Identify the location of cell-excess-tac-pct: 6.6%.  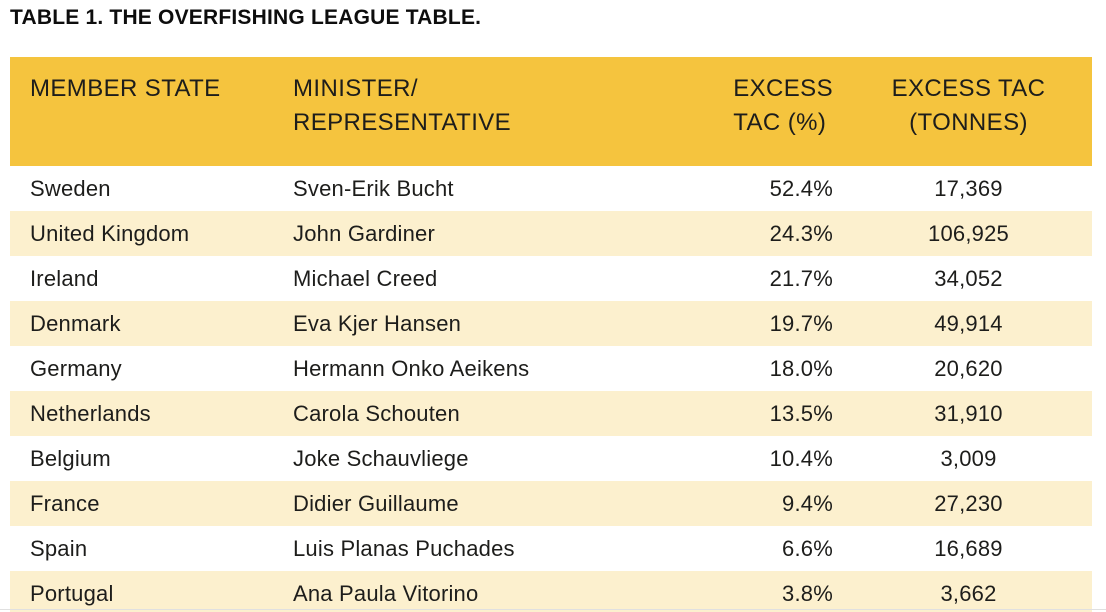
(807, 548).